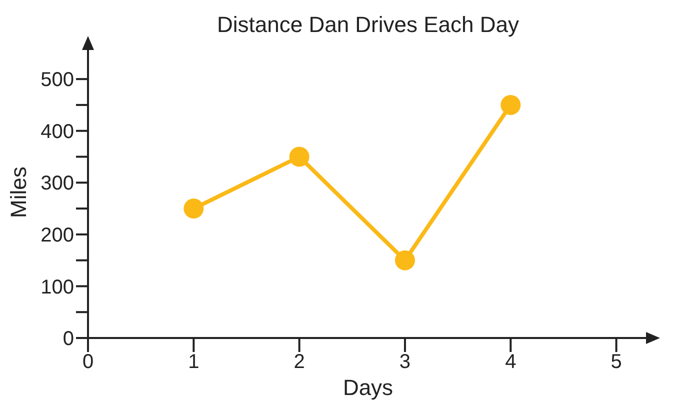 The width and height of the screenshot is (673, 406). Describe the element at coordinates (57, 287) in the screenshot. I see `y-tick-label: 100` at that location.